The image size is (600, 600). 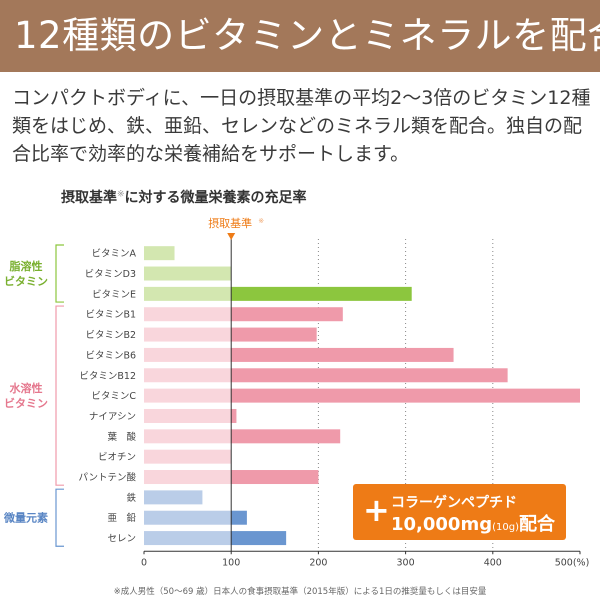 I want to click on promo-suffix: 配合, so click(x=536, y=524).